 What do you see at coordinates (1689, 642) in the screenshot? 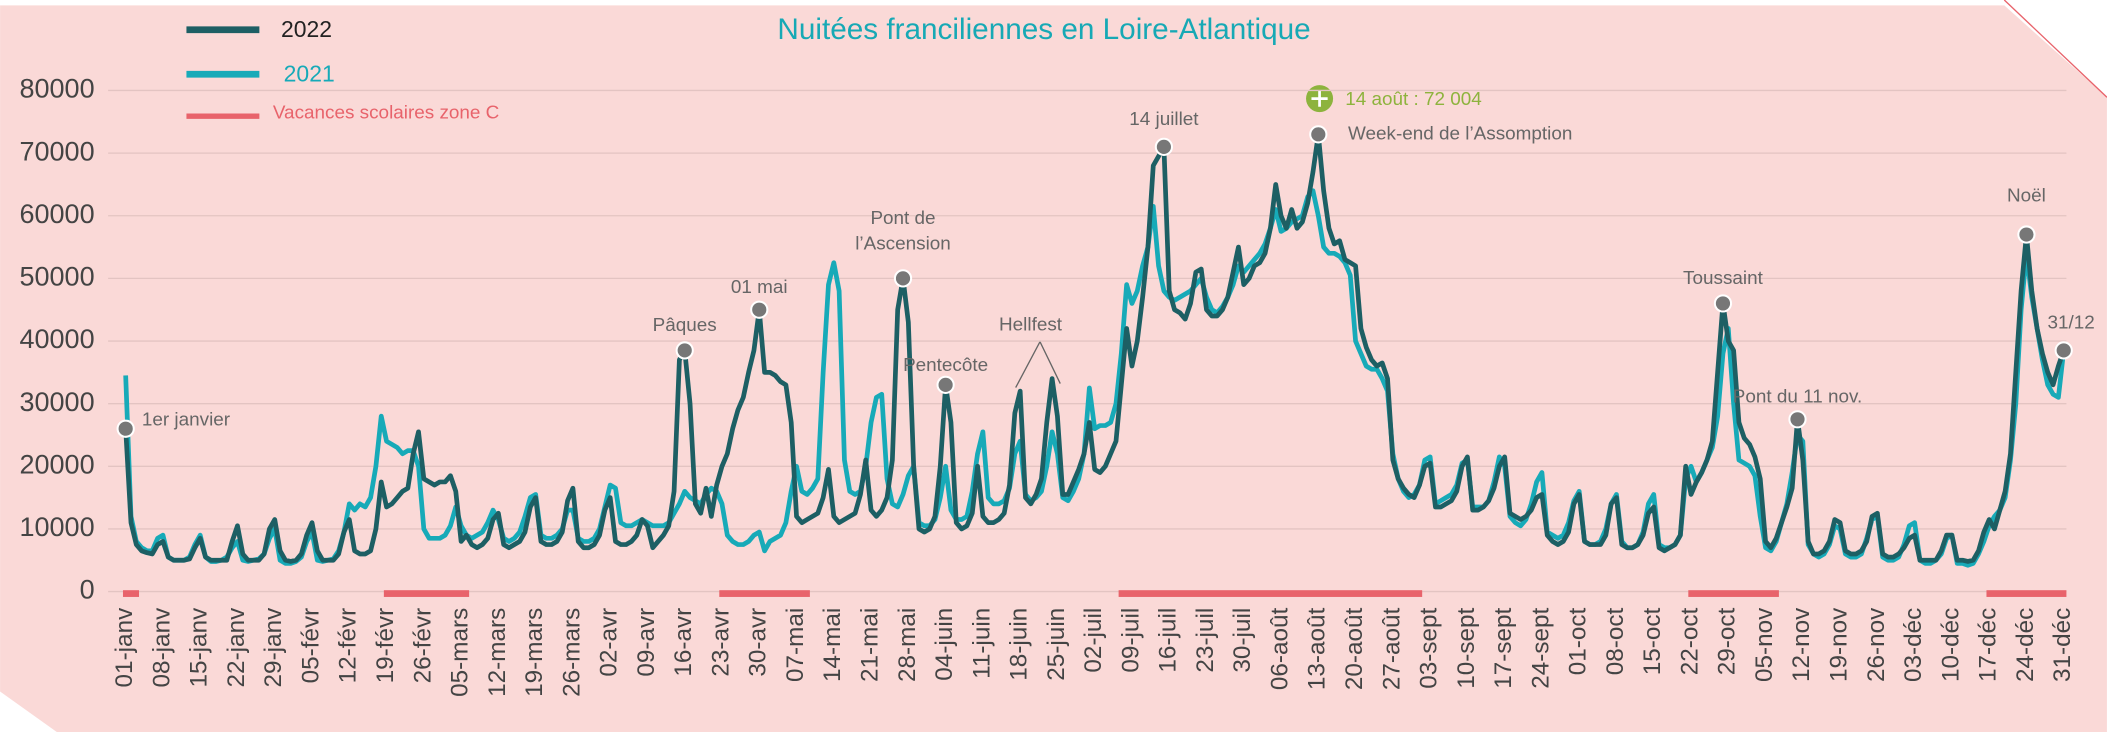
I see `x-tick-label: 22-oct` at bounding box center [1689, 642].